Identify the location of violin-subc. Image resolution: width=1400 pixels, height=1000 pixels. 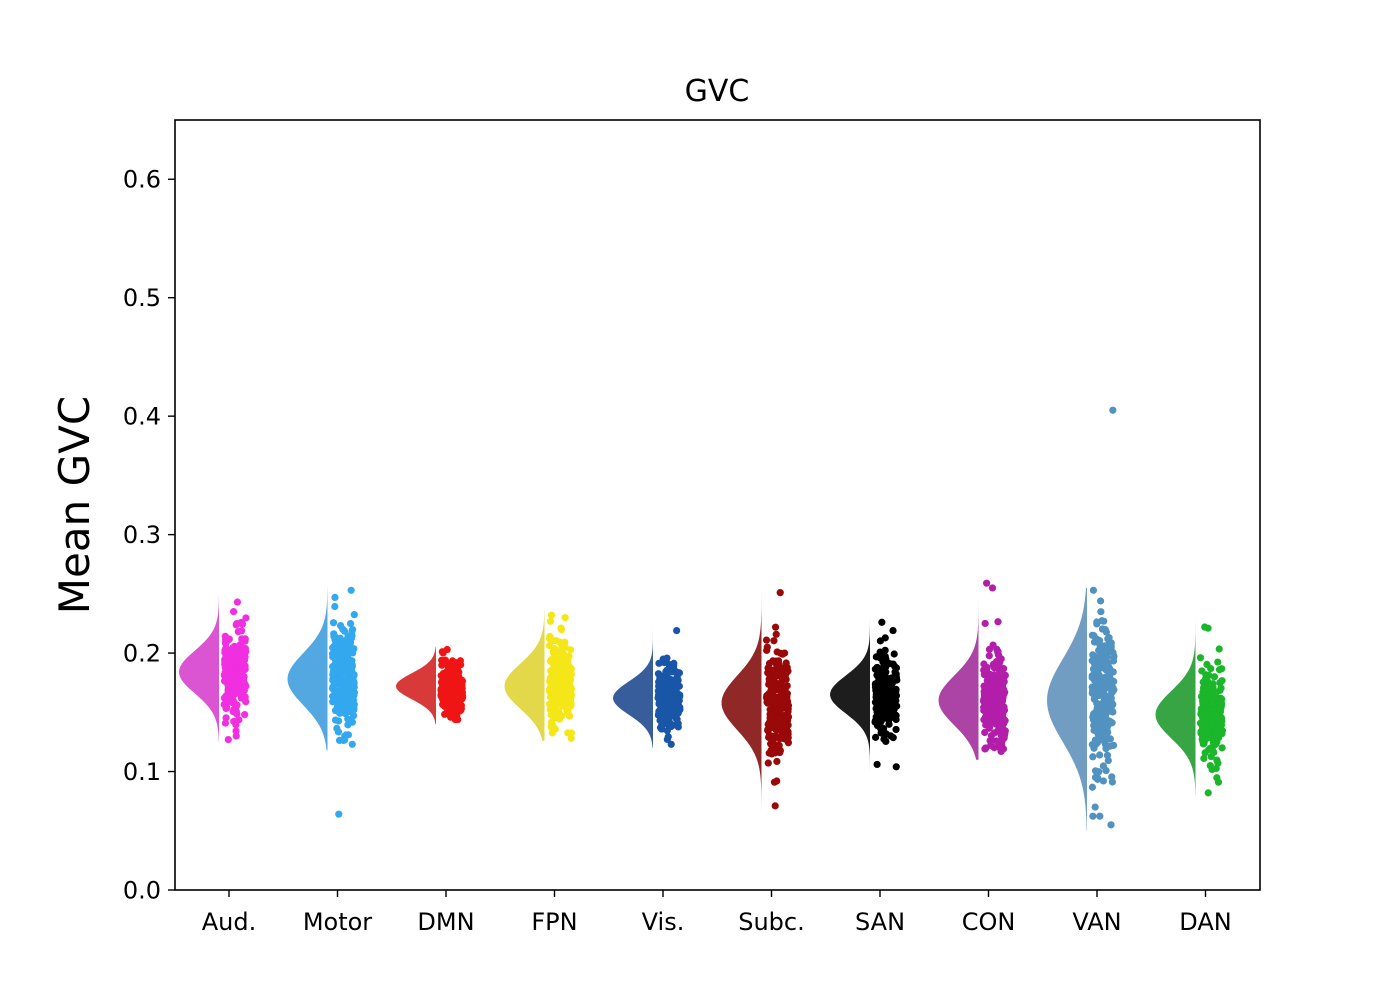
(741, 701).